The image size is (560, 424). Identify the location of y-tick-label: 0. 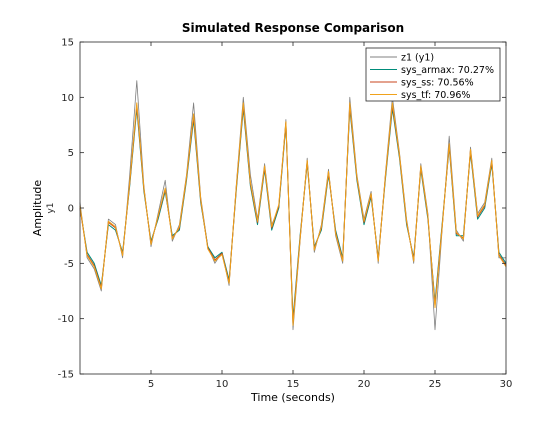
(71, 209).